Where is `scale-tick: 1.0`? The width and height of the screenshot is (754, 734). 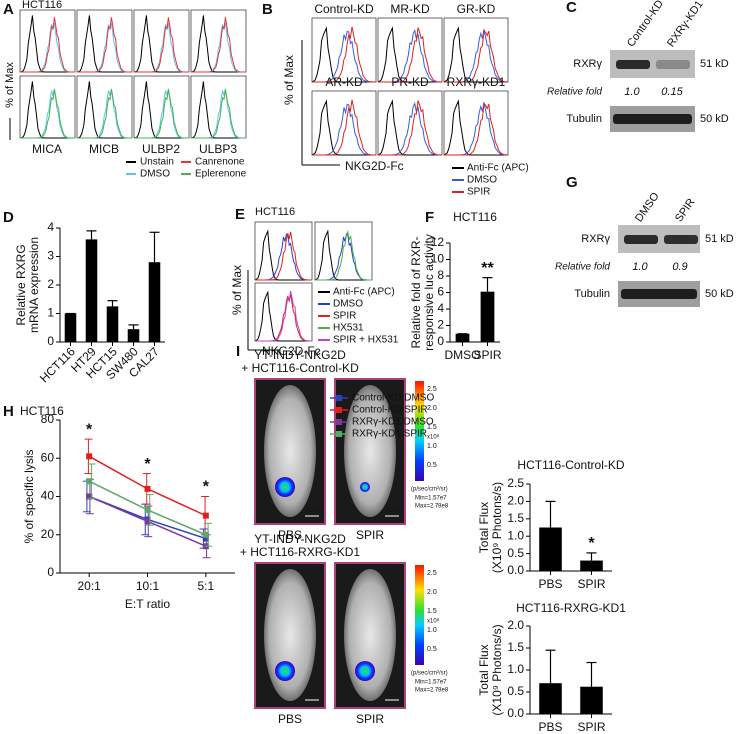
scale-tick: 1.0 is located at coordinates (432, 630).